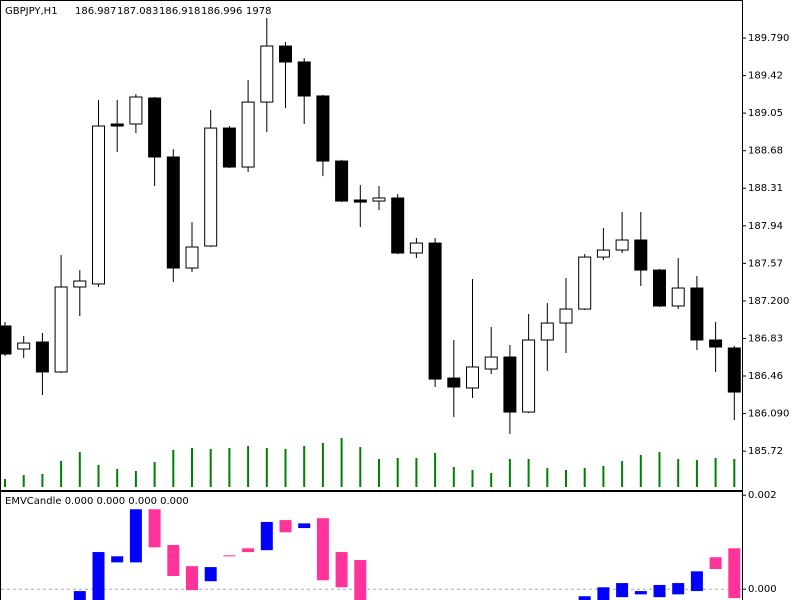  I want to click on y-tick-label: 187.94, so click(765, 226).